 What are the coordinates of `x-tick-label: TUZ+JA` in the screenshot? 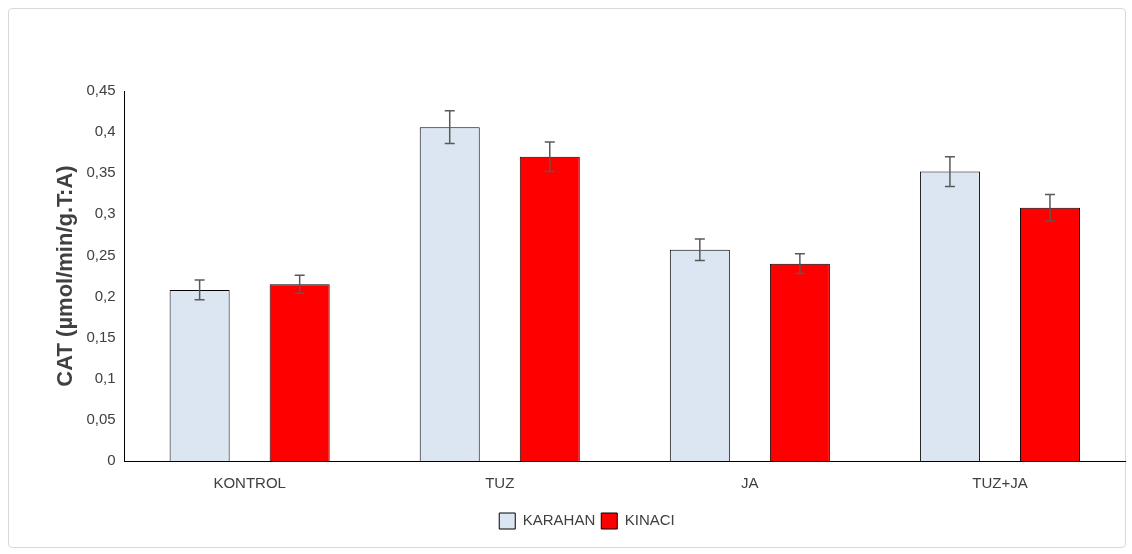 It's located at (1000, 483).